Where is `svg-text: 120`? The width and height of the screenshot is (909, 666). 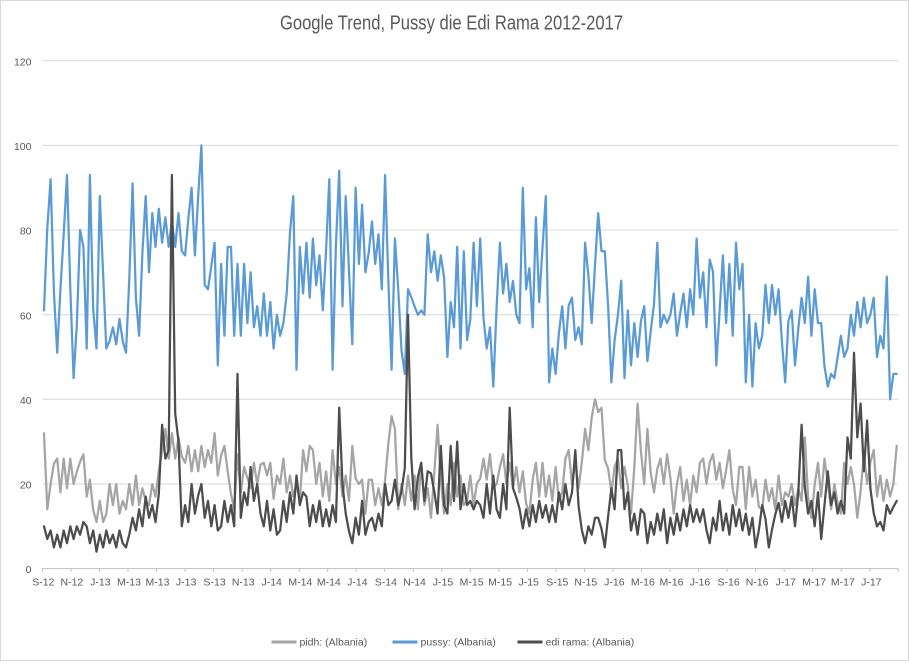
svg-text: 120 is located at coordinates (23, 62).